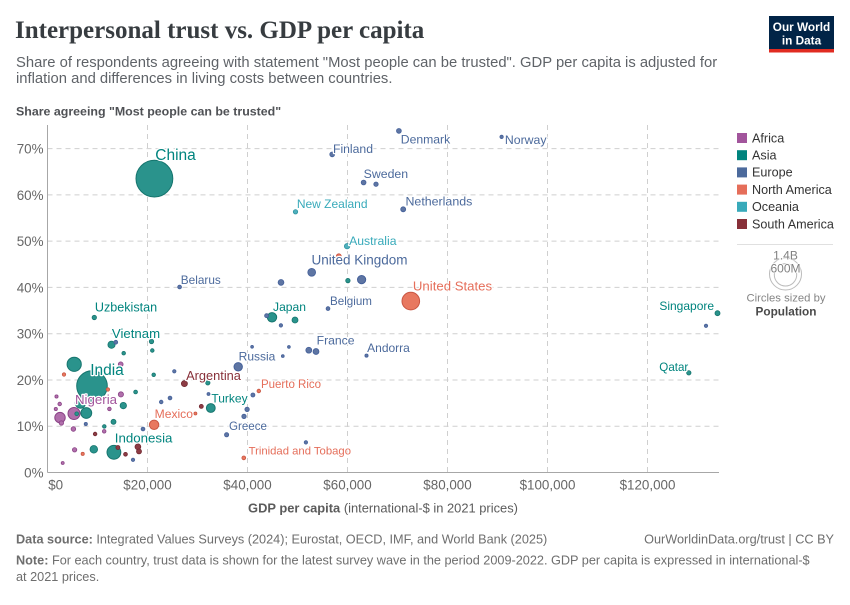  What do you see at coordinates (526, 140) in the screenshot?
I see `svg-text: Norway` at bounding box center [526, 140].